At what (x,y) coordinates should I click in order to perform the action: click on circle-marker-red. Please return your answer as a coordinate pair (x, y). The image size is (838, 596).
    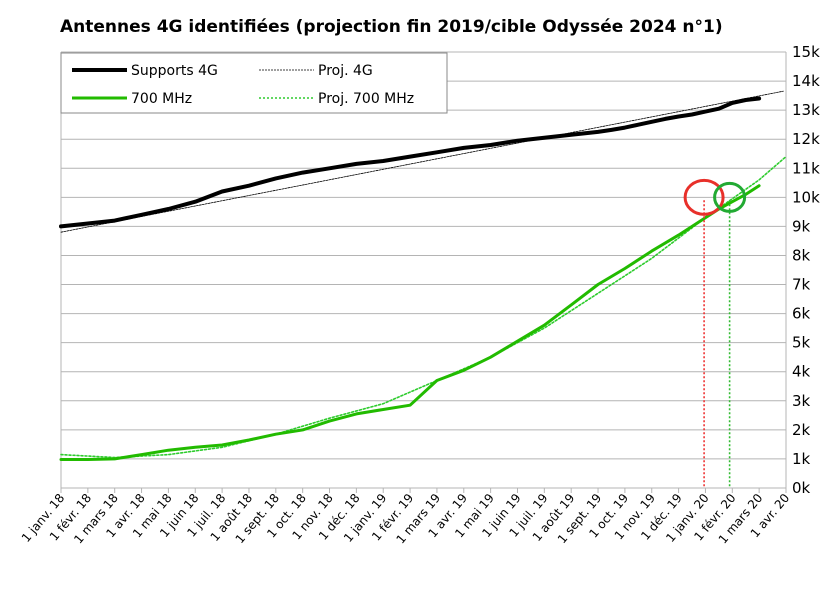
    Looking at the image, I should click on (704, 197).